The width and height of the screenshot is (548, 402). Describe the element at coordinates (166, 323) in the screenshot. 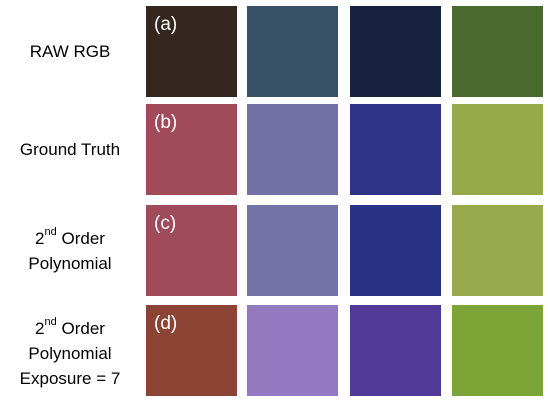

I see `panel-tag: (d)` at that location.